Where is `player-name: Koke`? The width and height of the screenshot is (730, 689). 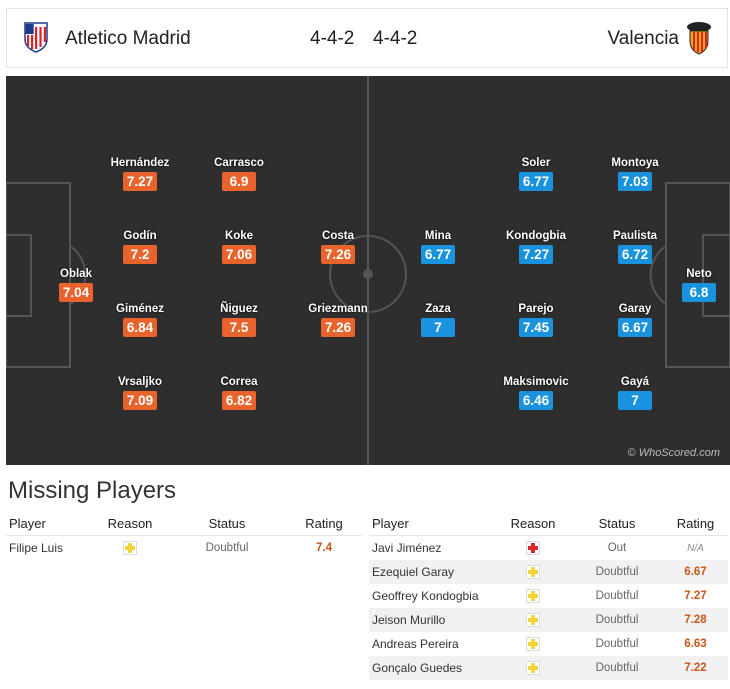 player-name: Koke is located at coordinates (239, 236).